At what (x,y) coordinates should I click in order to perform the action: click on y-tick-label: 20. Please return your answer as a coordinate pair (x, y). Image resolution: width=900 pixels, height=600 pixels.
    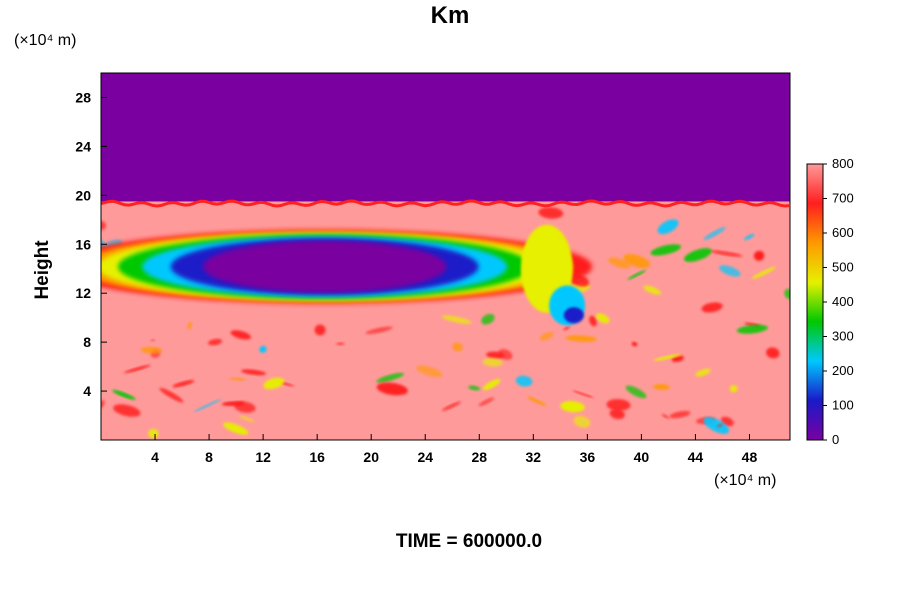
    Looking at the image, I should click on (83, 195).